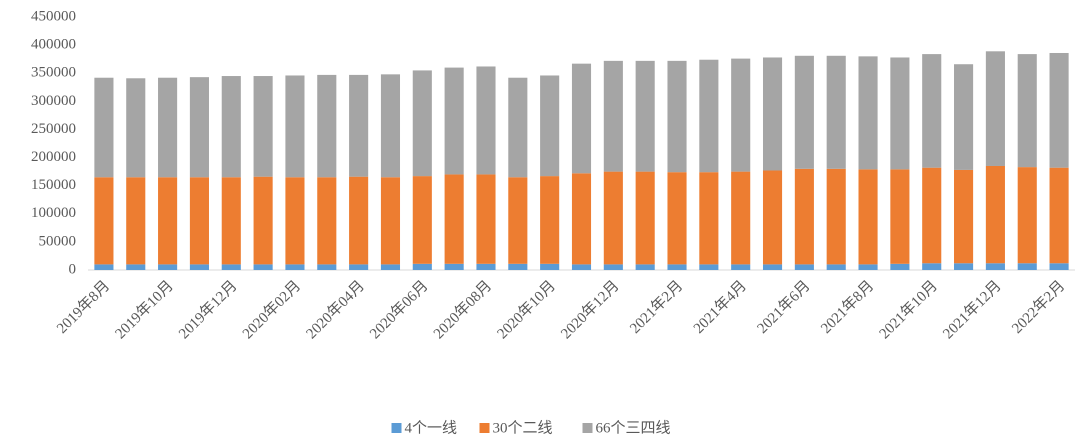 This screenshot has width=1080, height=448. Describe the element at coordinates (657, 307) in the screenshot. I see `x-tick-label: 2021年2月` at that location.